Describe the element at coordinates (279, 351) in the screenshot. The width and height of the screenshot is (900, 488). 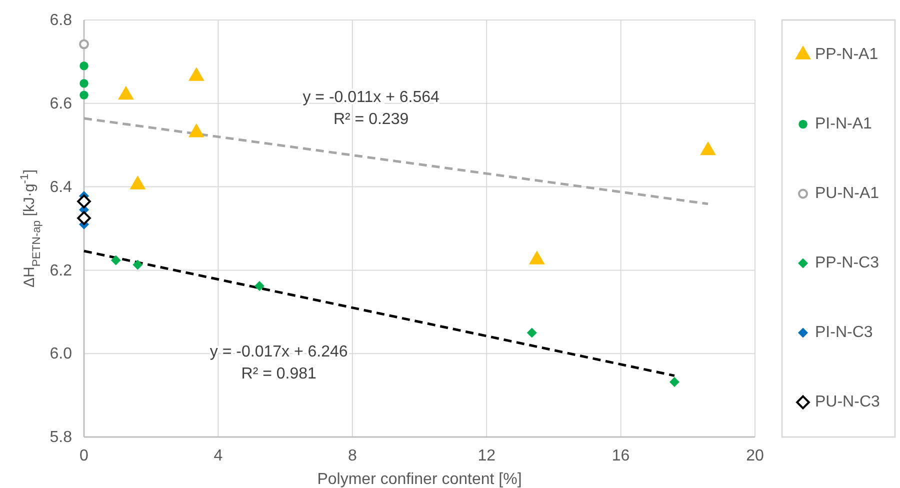
I see `annotation: y = -0.017x + 6.246` at that location.